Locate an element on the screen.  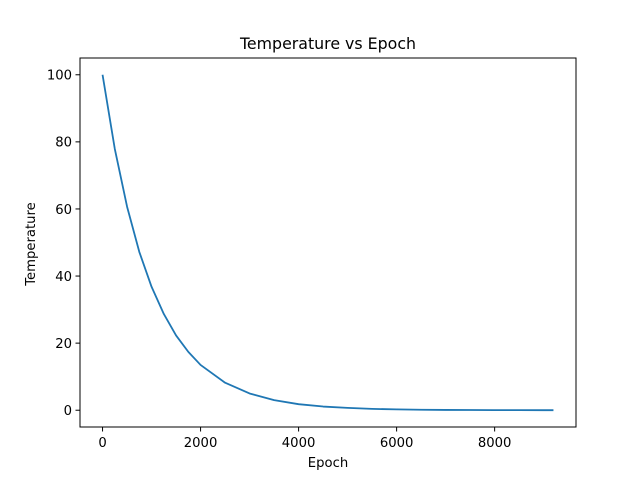
x-tick-label: 2000 is located at coordinates (201, 443).